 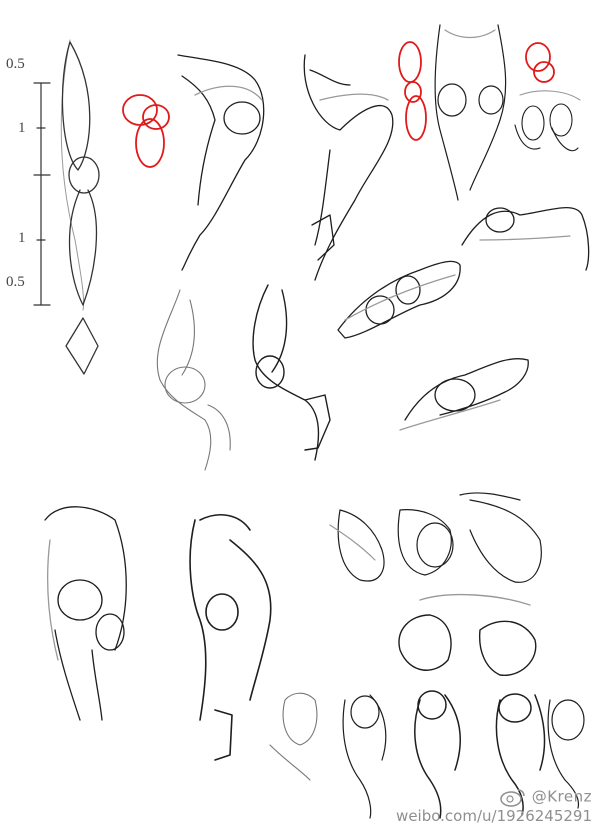 I want to click on scale-label-bottom: 0.5, so click(x=15, y=282).